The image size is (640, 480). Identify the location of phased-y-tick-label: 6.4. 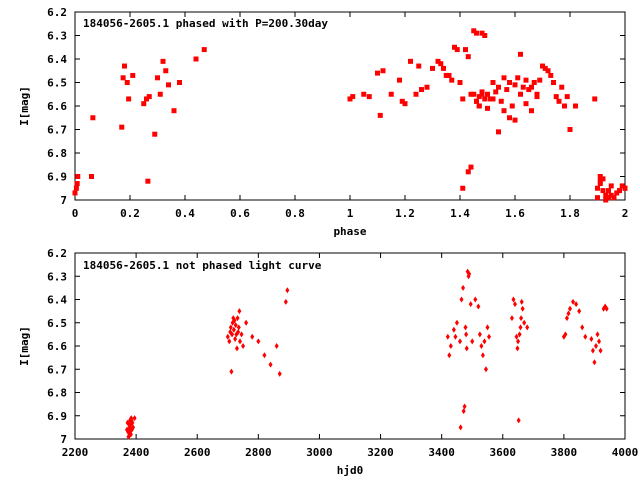
(57, 59).